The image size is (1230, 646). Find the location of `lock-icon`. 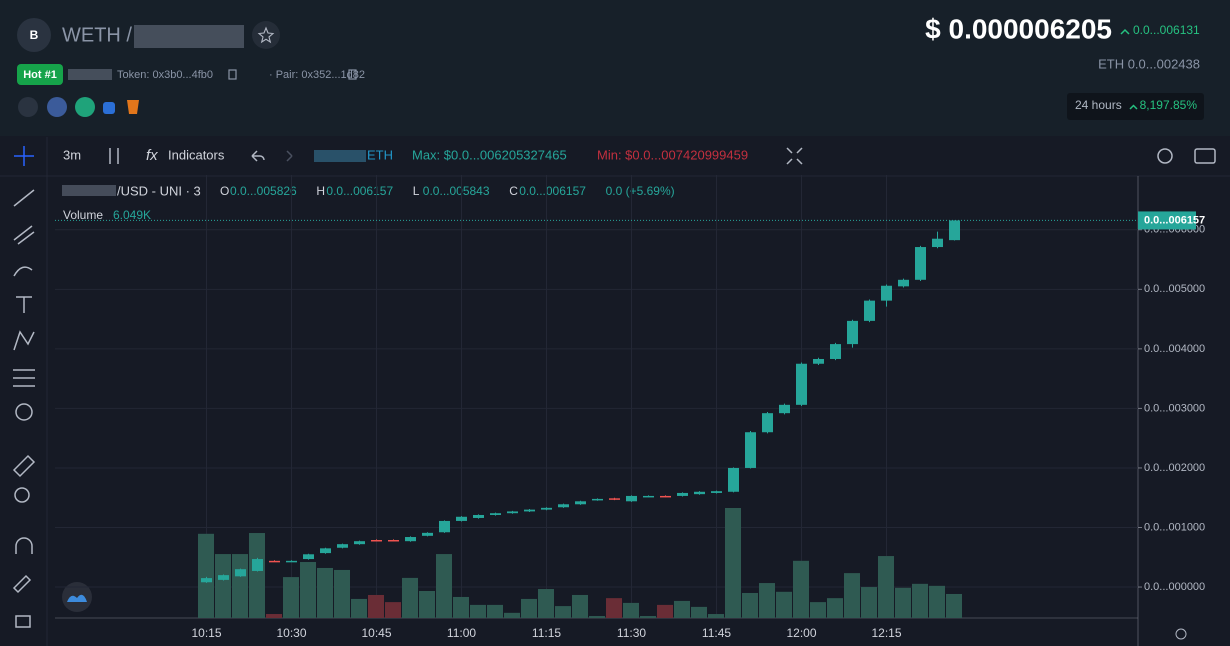

lock-icon is located at coordinates (109, 108).